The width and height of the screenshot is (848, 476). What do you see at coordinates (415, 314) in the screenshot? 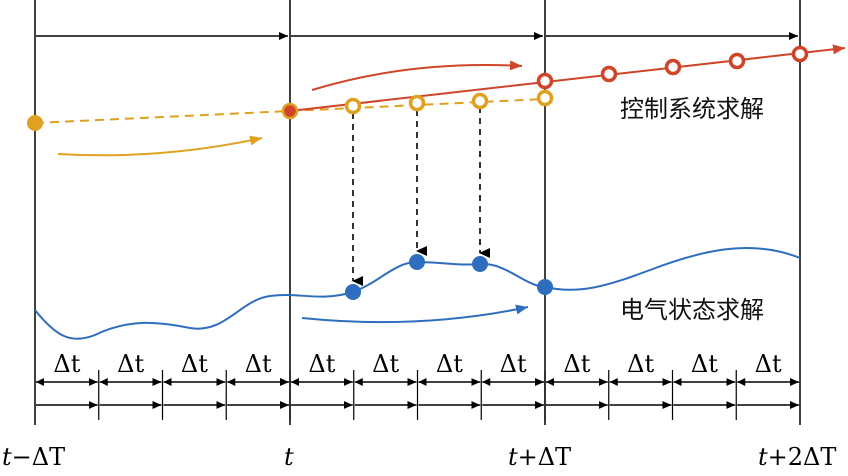
I see `blue-flow-arrow` at bounding box center [415, 314].